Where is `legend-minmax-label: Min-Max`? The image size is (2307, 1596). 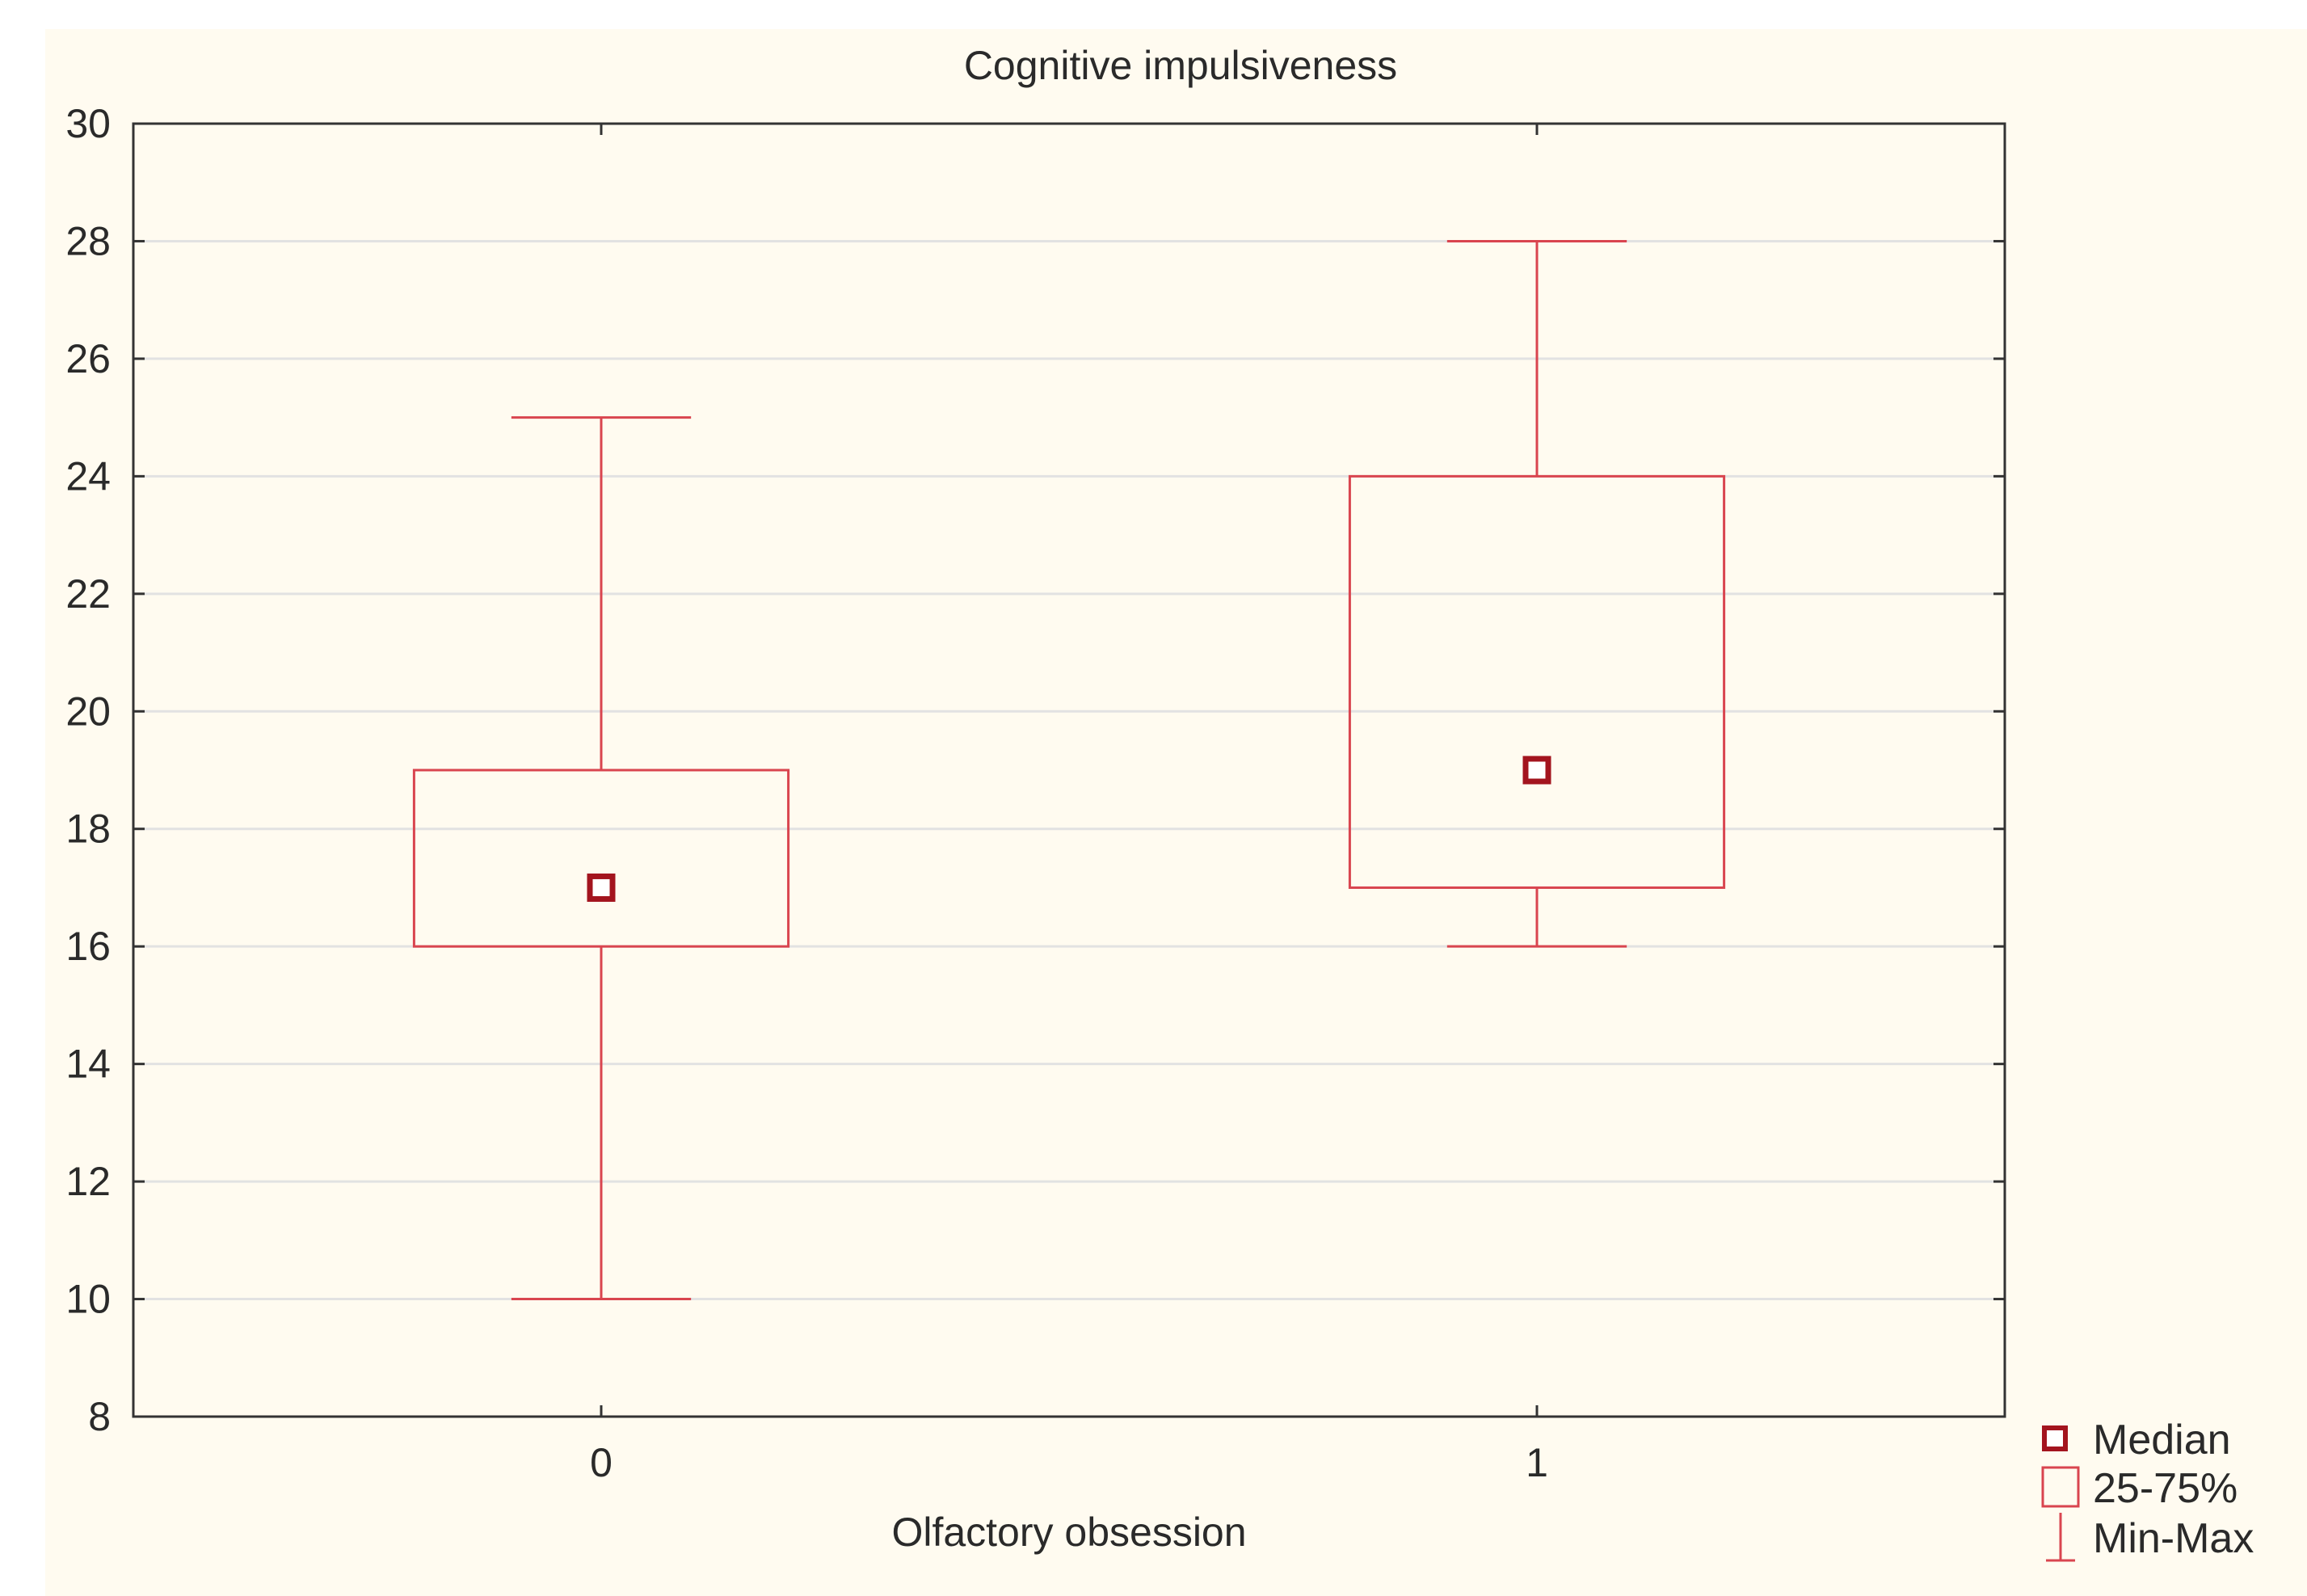
legend-minmax-label: Min-Max is located at coordinates (2173, 1538).